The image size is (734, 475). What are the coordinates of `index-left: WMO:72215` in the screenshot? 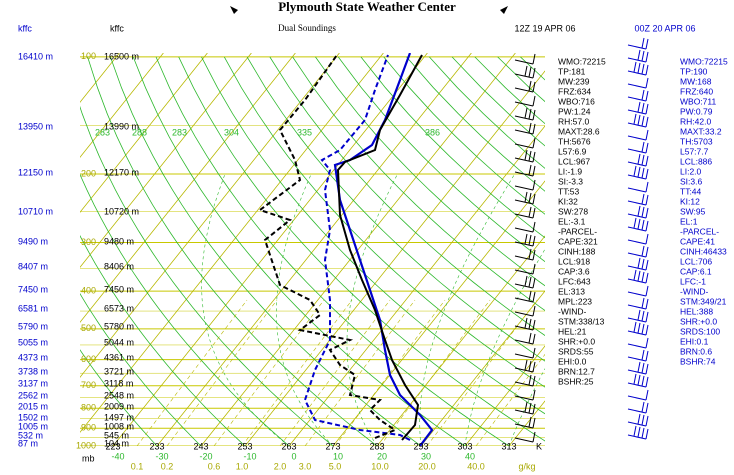 It's located at (582, 61).